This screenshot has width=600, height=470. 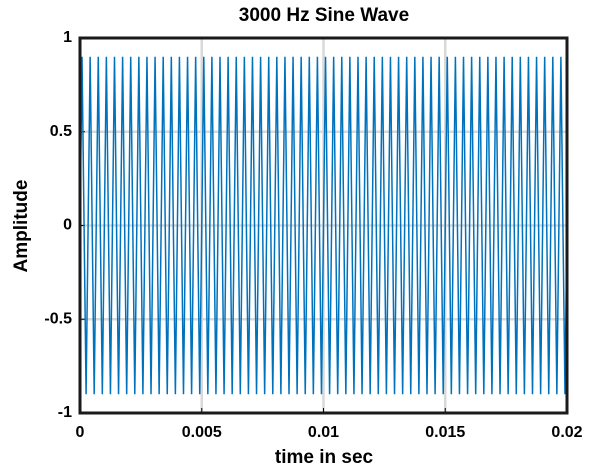 What do you see at coordinates (67, 225) in the screenshot?
I see `y-tick-label: 0` at bounding box center [67, 225].